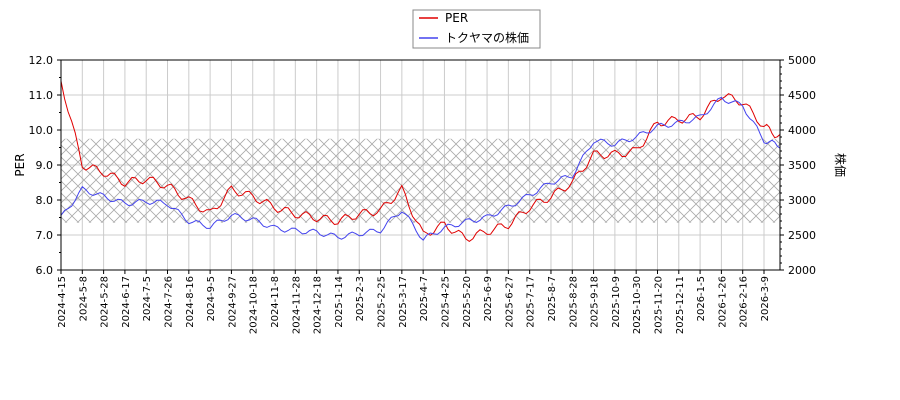 The width and height of the screenshot is (900, 400). Describe the element at coordinates (802, 235) in the screenshot. I see `right-tick-label: 2500` at that location.